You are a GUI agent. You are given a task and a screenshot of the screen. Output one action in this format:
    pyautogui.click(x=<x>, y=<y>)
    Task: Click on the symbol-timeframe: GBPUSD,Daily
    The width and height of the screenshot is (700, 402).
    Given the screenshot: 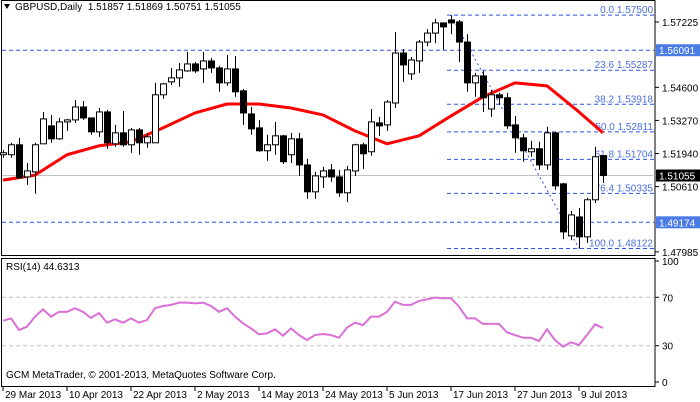 What is the action you would take?
    pyautogui.click(x=49, y=7)
    